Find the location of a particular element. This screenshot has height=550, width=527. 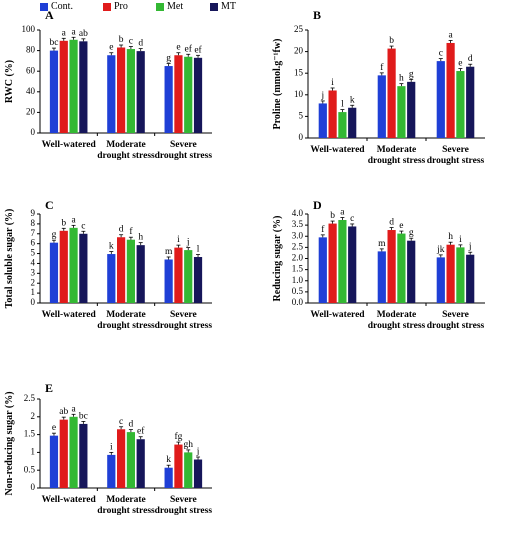

y-tick-label: 1 is located at coordinates (33, 292).